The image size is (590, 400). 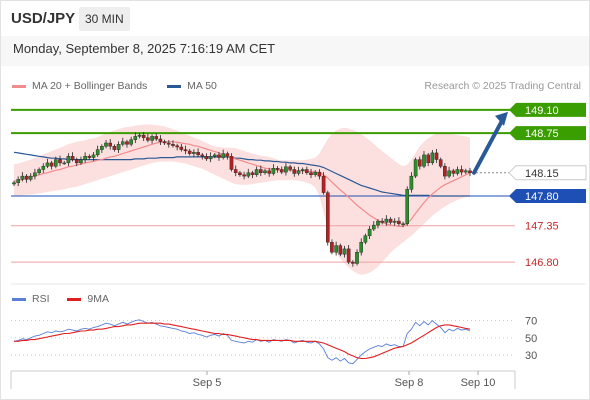 What do you see at coordinates (542, 174) in the screenshot?
I see `level-label-148-15: 148.15` at bounding box center [542, 174].